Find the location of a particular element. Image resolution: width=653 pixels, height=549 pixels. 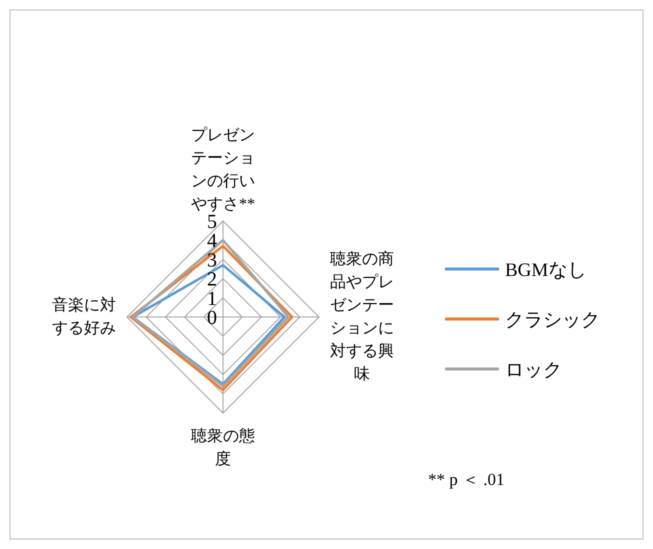

legend-label: BGMなし is located at coordinates (545, 270).